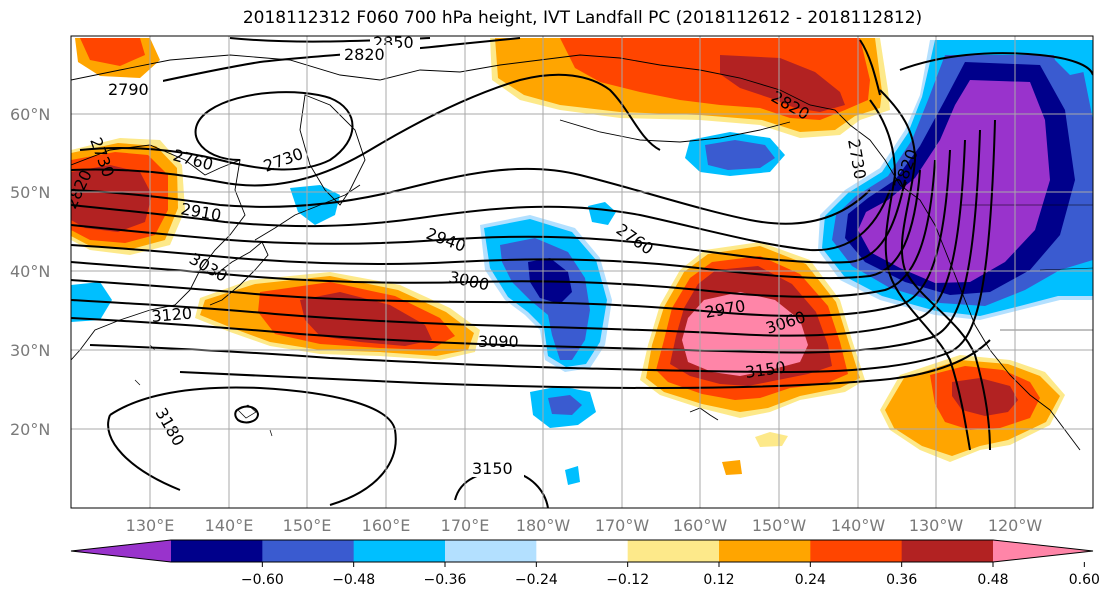 This screenshot has height=601, width=1105. What do you see at coordinates (1015, 525) in the screenshot?
I see `lon-label: 120°W` at bounding box center [1015, 525].